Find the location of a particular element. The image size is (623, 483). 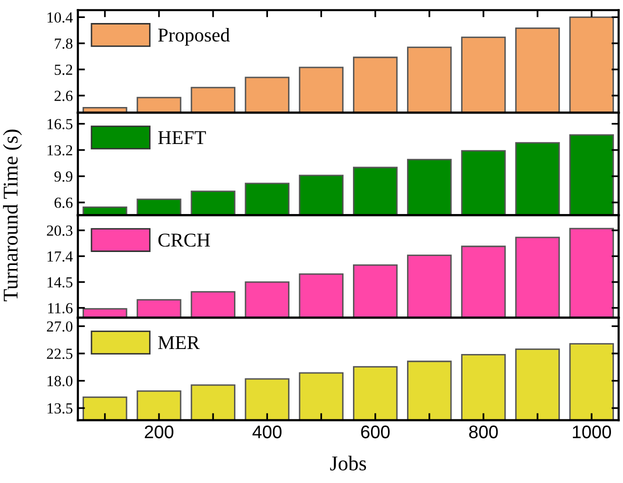

y-tick-label: 17.4 is located at coordinates (60, 256).